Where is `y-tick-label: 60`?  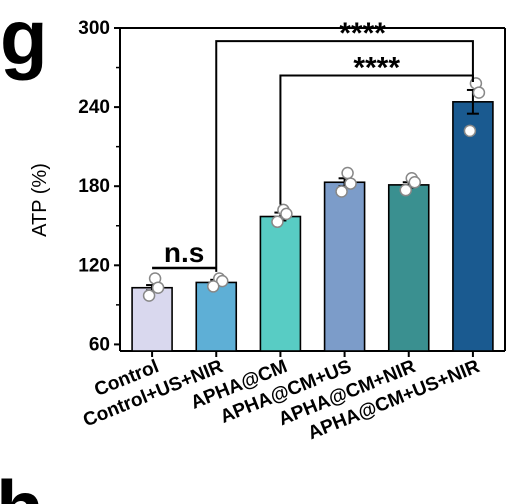 y-tick-label: 60 is located at coordinates (99, 344).